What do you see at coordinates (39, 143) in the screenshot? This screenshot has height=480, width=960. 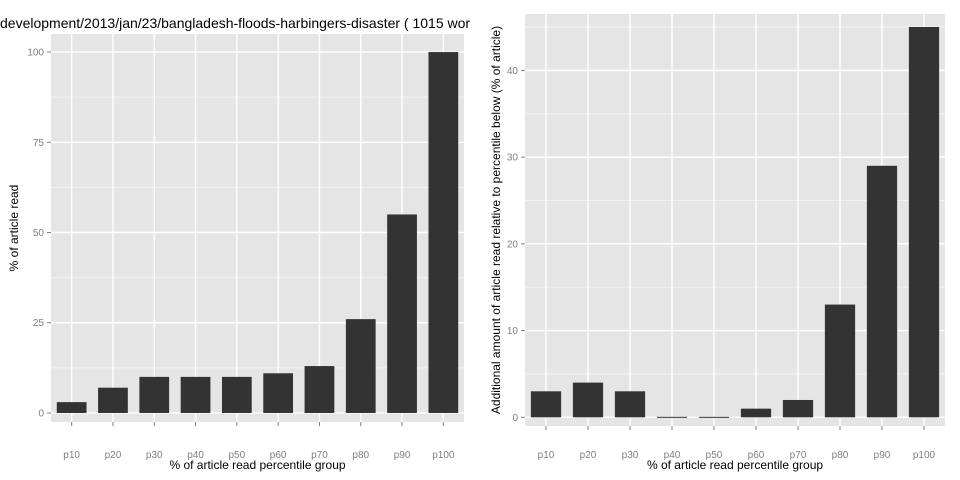 I see `y-tick-label: 75` at bounding box center [39, 143].